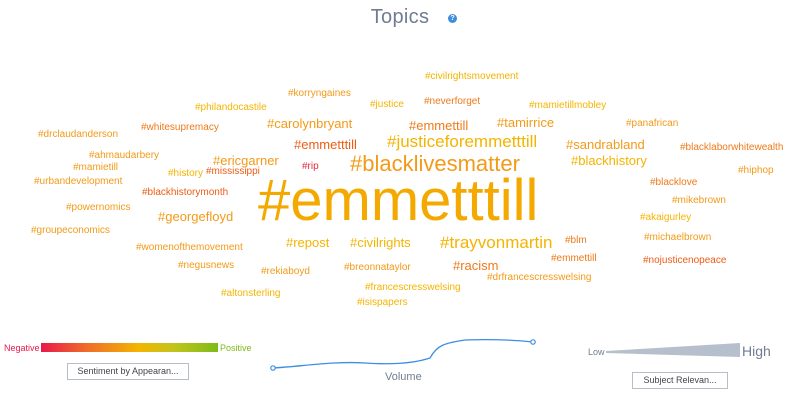 Image resolution: width=800 pixels, height=406 pixels. What do you see at coordinates (652, 123) in the screenshot?
I see `topic-word: #panafrican` at bounding box center [652, 123].